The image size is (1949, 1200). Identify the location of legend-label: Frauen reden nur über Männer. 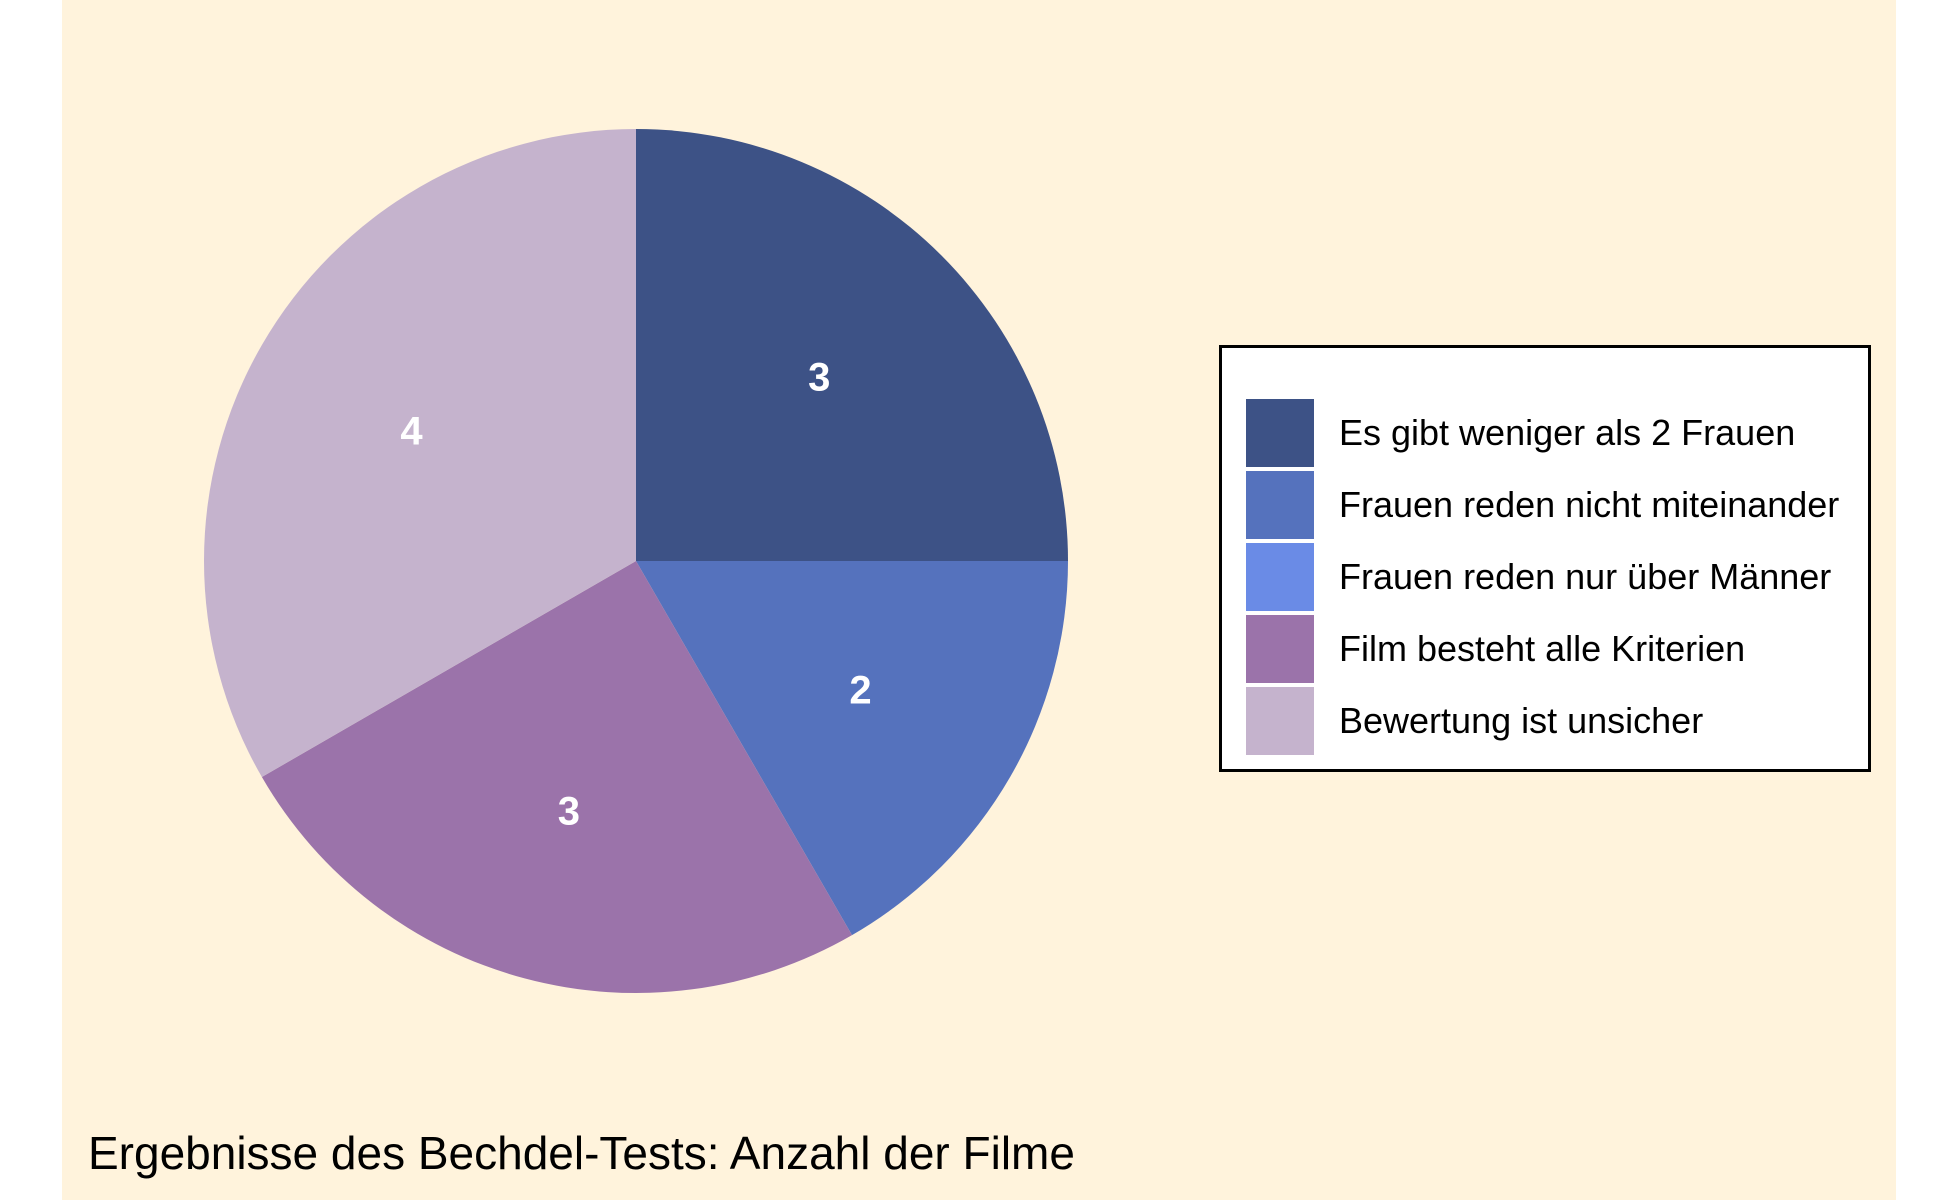
(1585, 576).